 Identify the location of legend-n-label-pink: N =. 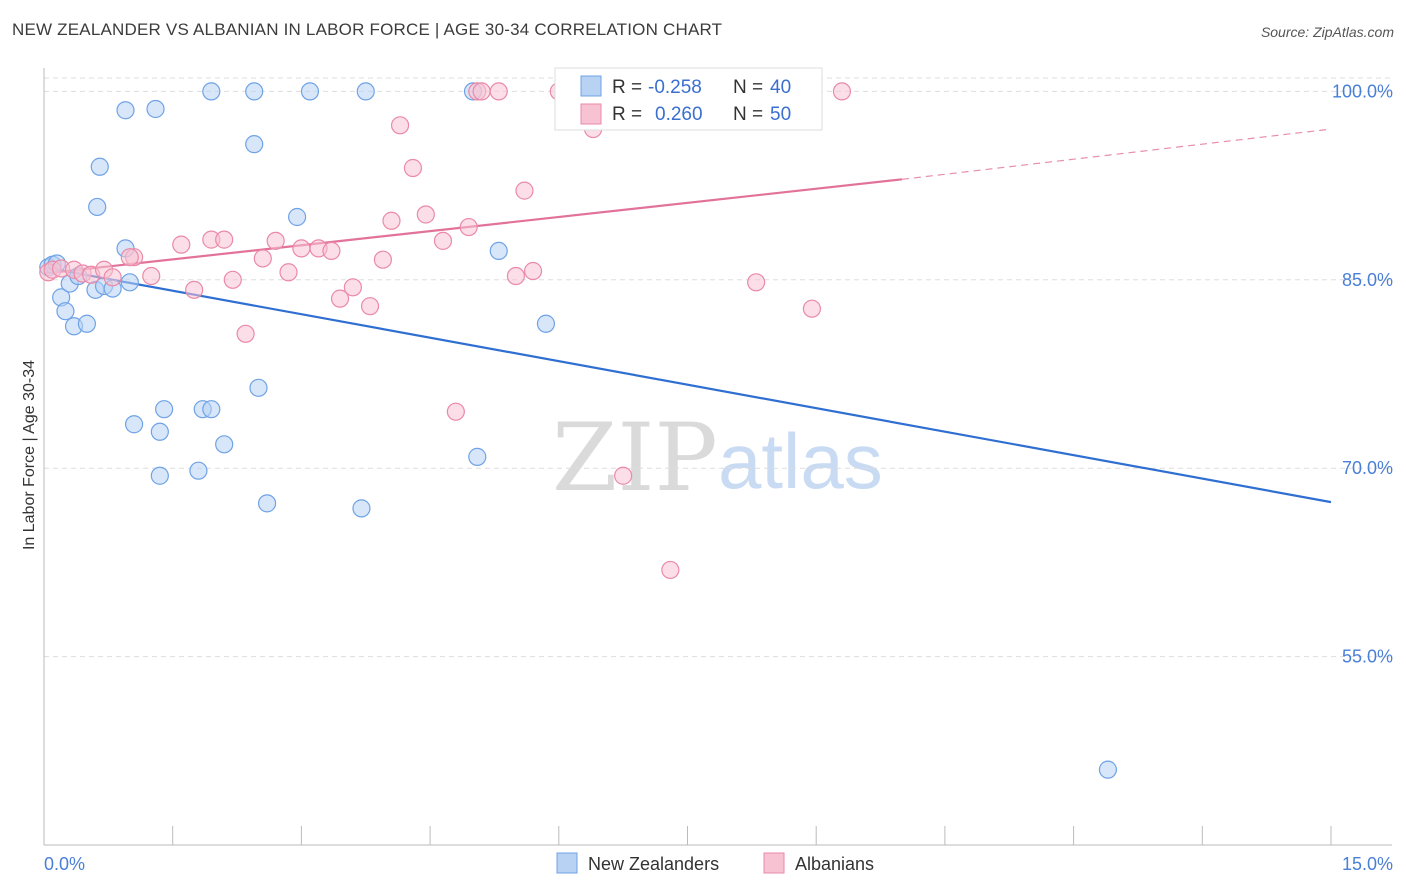
(748, 114).